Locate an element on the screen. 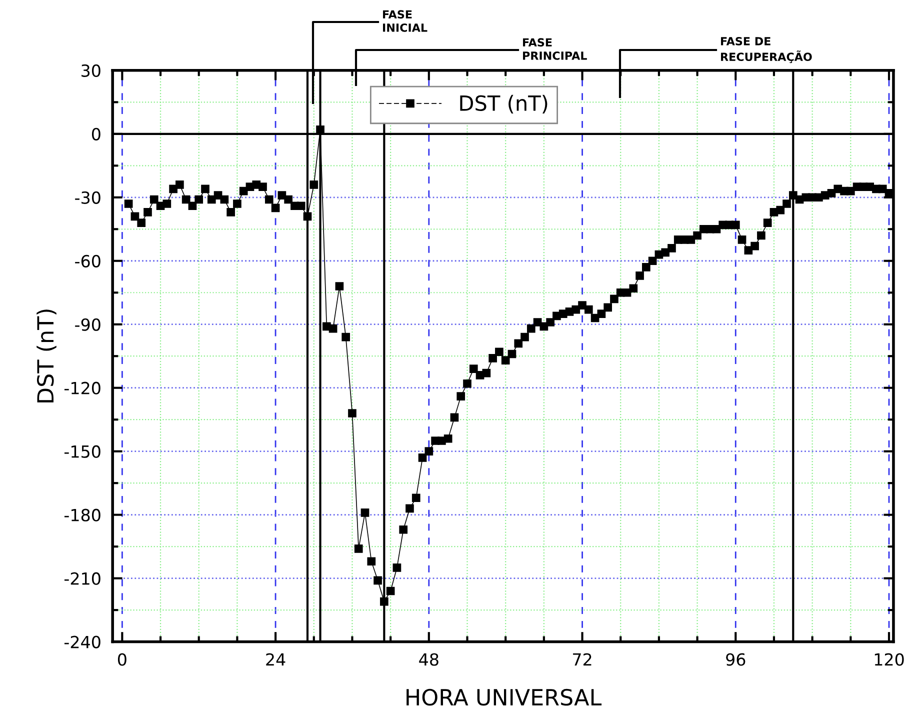 Image resolution: width=908 pixels, height=726 pixels. y-tick-label: -90 is located at coordinates (87, 324).